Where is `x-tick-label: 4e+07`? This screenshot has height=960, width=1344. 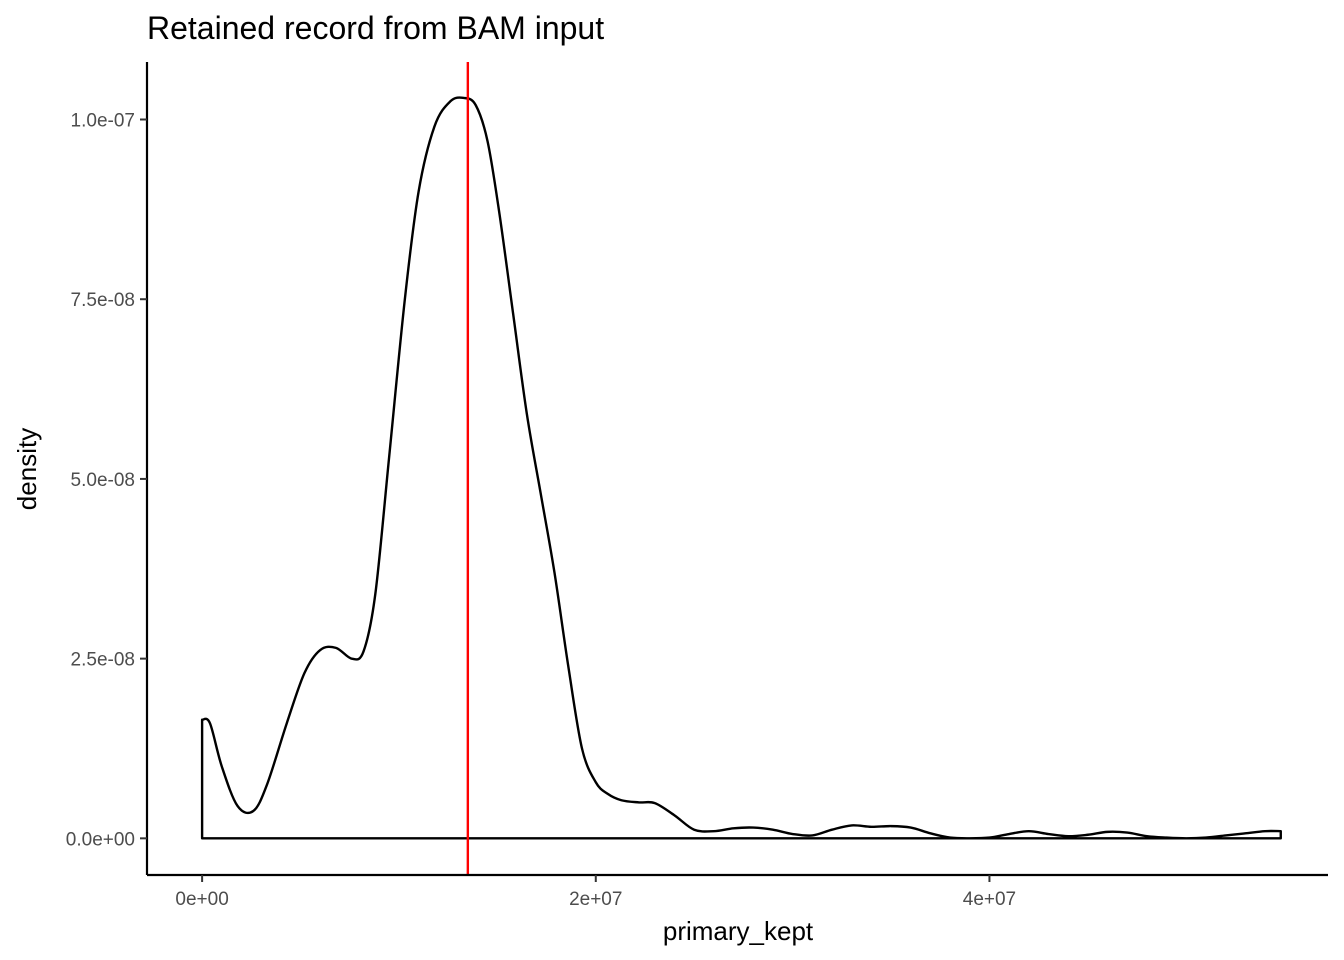
x-tick-label: 4e+07 is located at coordinates (989, 899).